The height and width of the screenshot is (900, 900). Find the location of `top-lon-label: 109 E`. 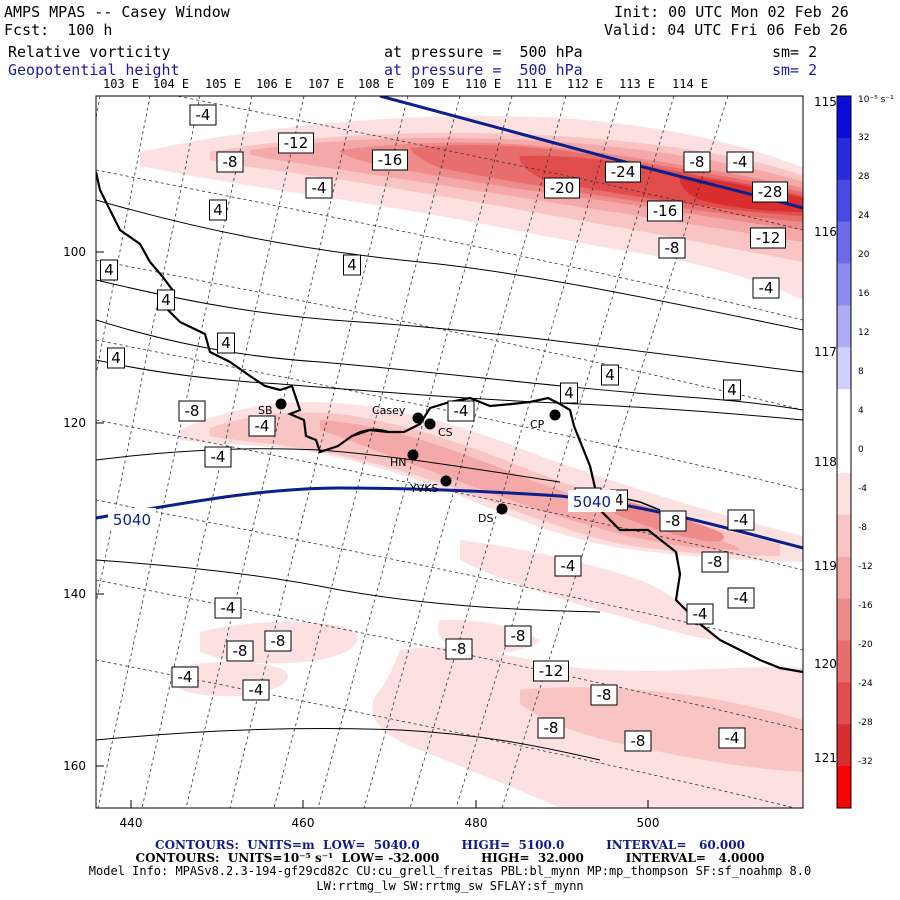

top-lon-label: 109 E is located at coordinates (431, 84).